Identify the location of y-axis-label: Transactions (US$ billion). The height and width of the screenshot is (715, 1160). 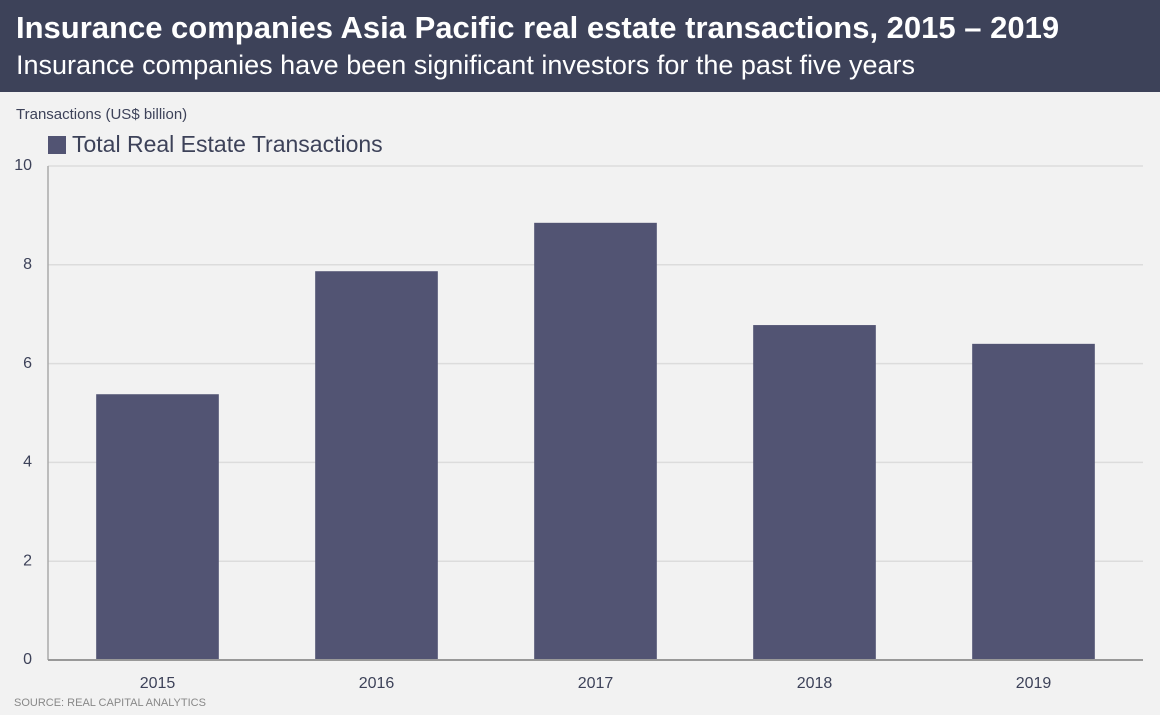
(101, 114).